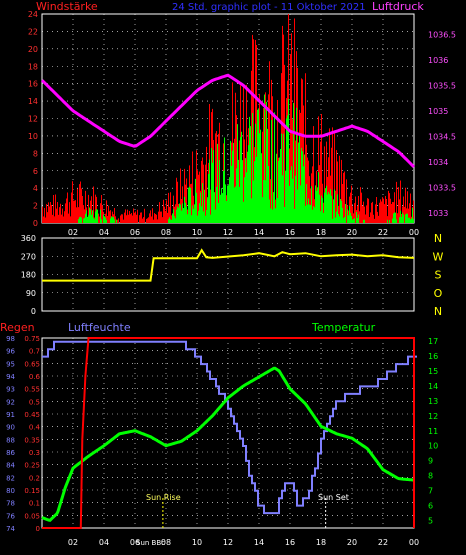 The height and width of the screenshot is (555, 466). Describe the element at coordinates (290, 232) in the screenshot. I see `wind-x-tick: 16` at that location.